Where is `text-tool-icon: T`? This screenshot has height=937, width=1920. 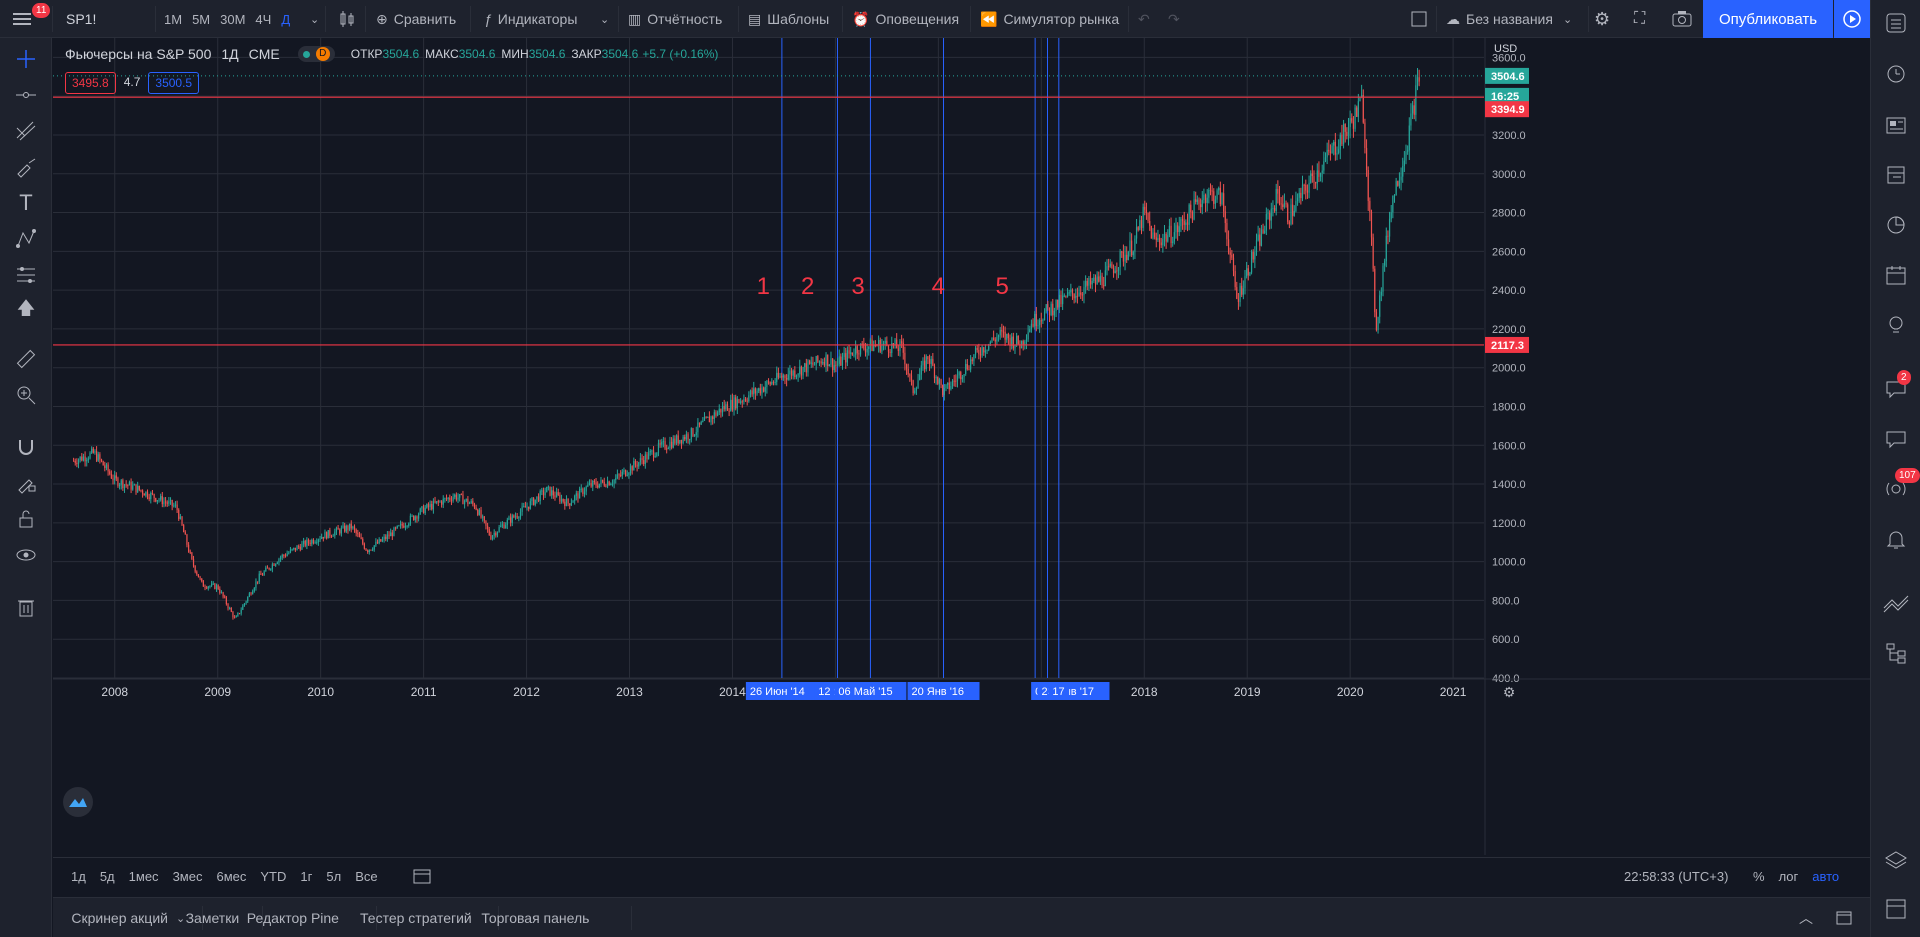
text-tool-icon: T is located at coordinates (26, 202).